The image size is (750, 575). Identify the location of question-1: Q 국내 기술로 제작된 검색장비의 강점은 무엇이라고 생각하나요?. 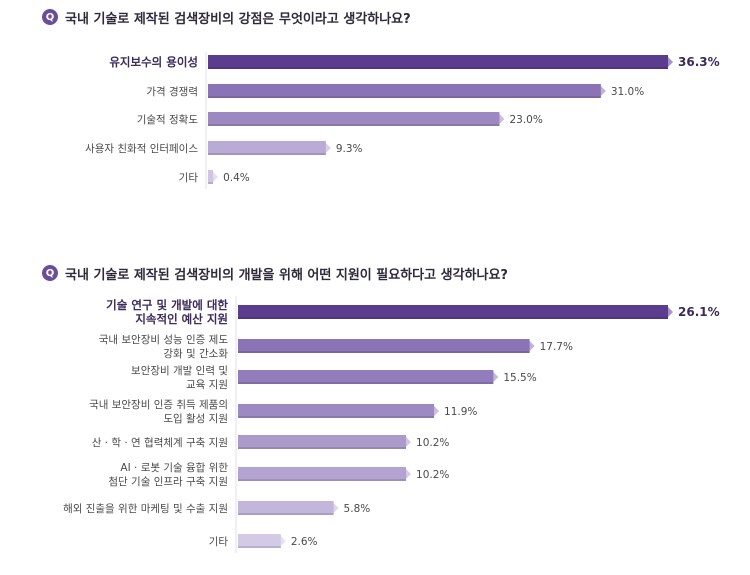
(226, 17).